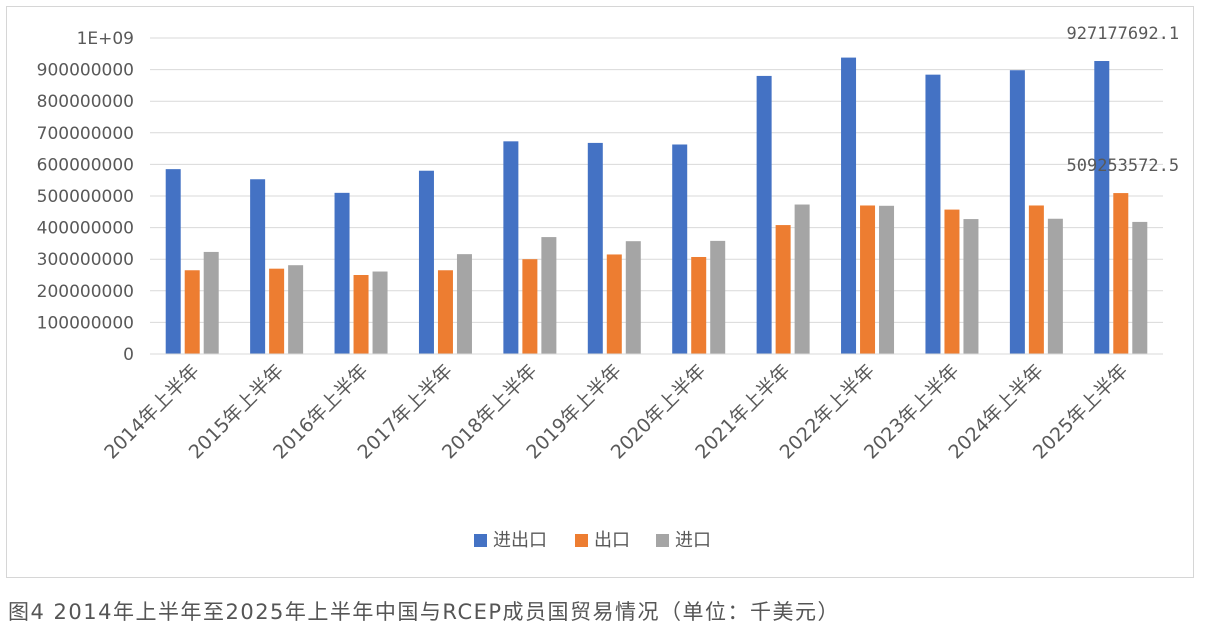 This screenshot has height=643, width=1205. I want to click on y-tick-label: 400000000, so click(85, 229).